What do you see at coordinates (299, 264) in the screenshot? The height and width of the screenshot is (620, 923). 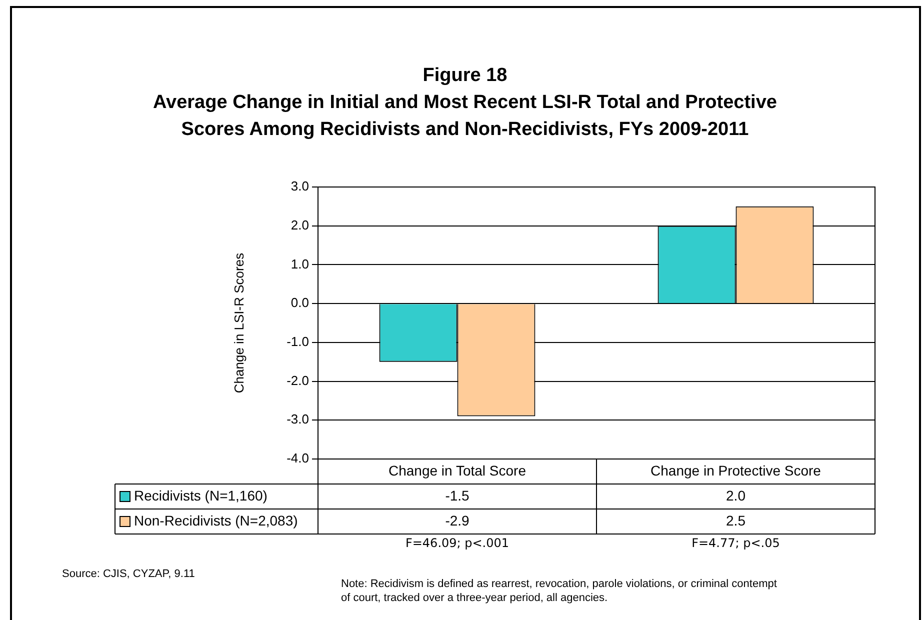 I see `y-tick-label: 1.0` at bounding box center [299, 264].